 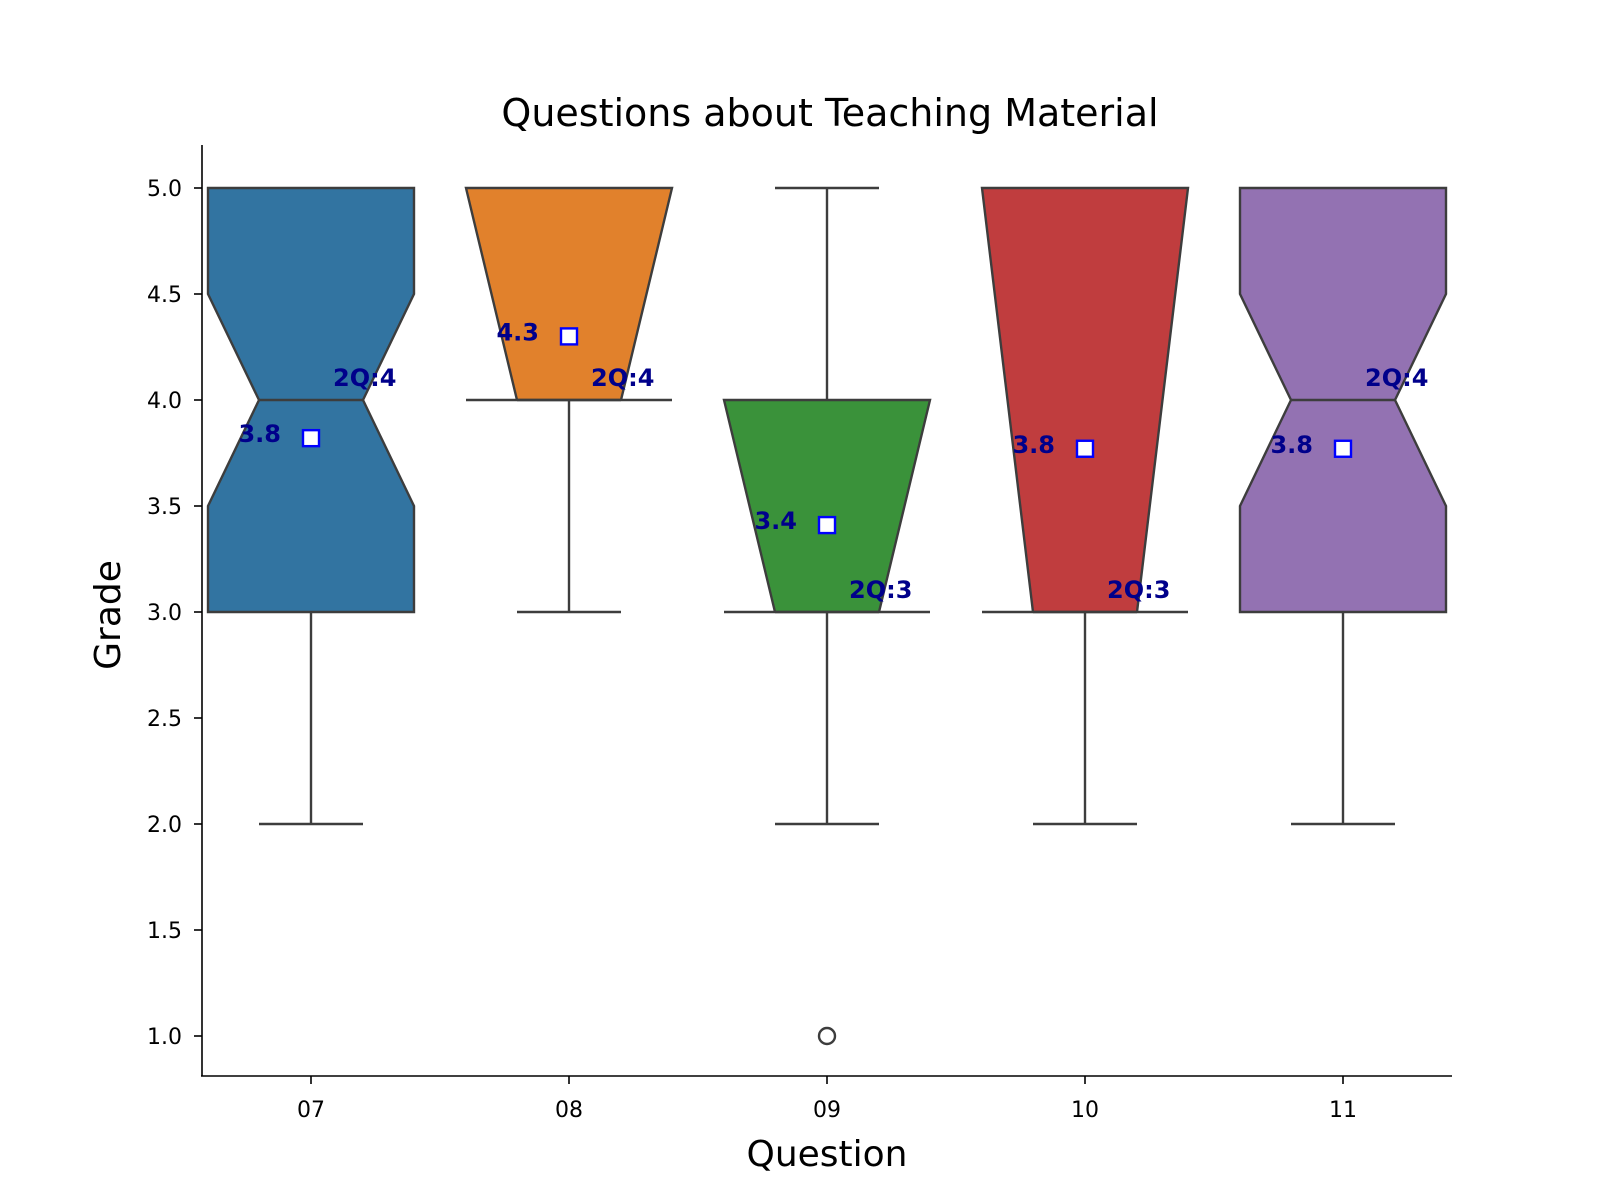 I want to click on x-tick-label: 10, so click(x=1085, y=1110).